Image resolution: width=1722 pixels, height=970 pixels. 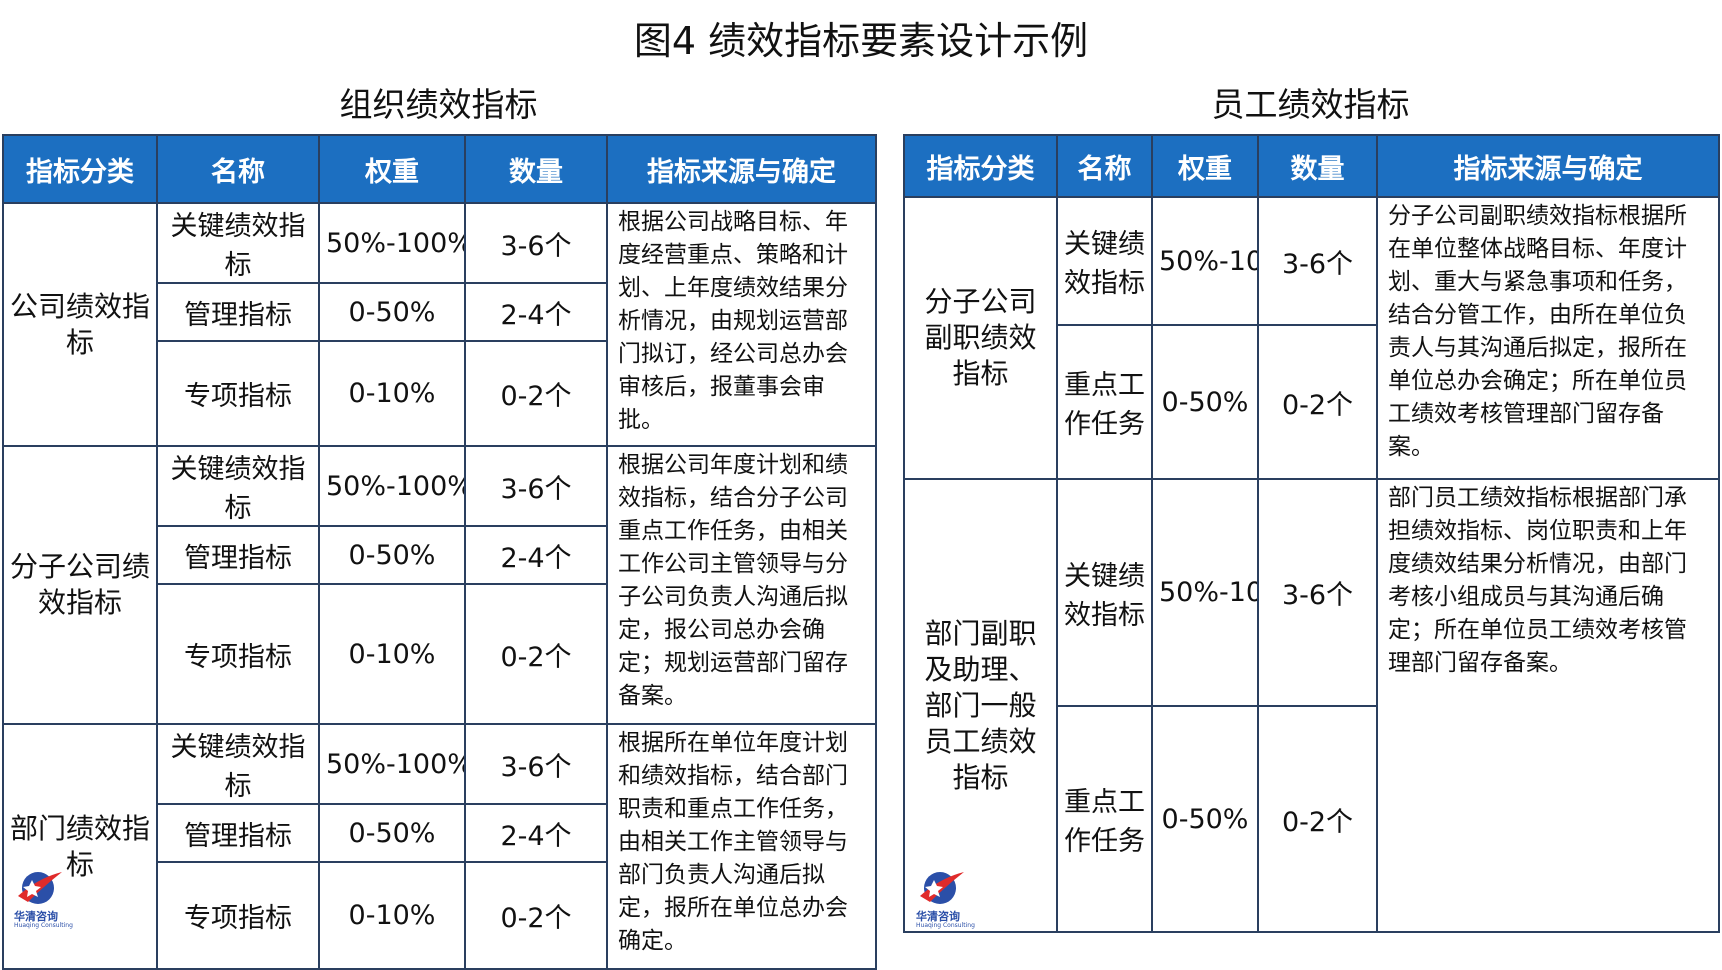 I want to click on left-title: 组织绩效指标, so click(x=438, y=104).